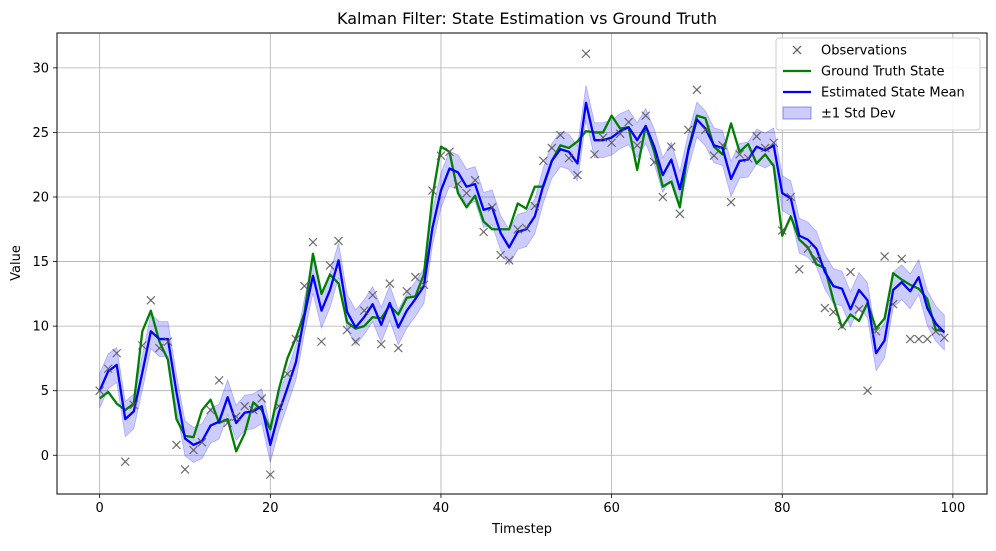 The image size is (996, 551). What do you see at coordinates (270, 508) in the screenshot?
I see `x-tick-label: 20` at bounding box center [270, 508].